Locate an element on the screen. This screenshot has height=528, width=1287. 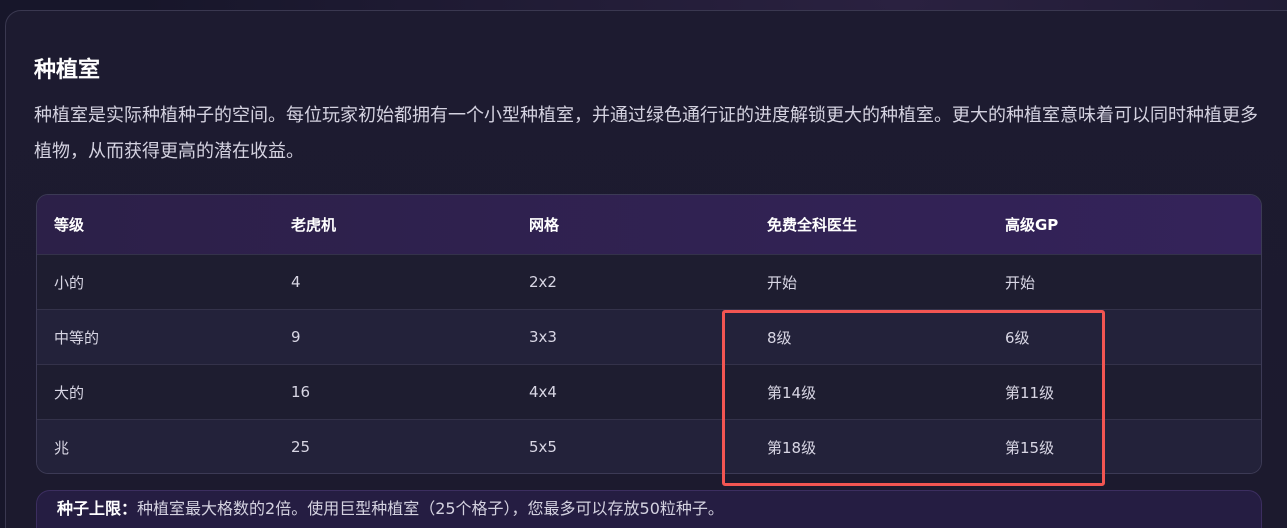
cell-grid: 3x3 is located at coordinates (543, 337).